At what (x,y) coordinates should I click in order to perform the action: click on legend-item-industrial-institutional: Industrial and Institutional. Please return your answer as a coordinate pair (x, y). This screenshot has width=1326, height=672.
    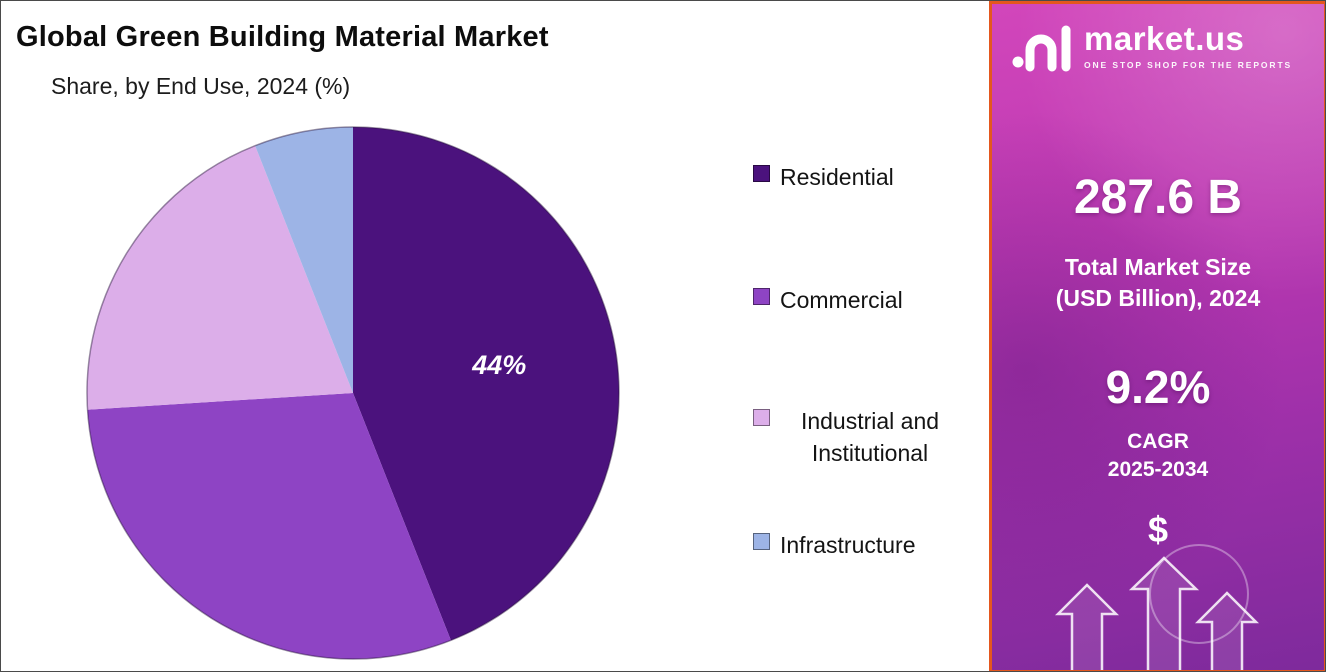
    Looking at the image, I should click on (856, 437).